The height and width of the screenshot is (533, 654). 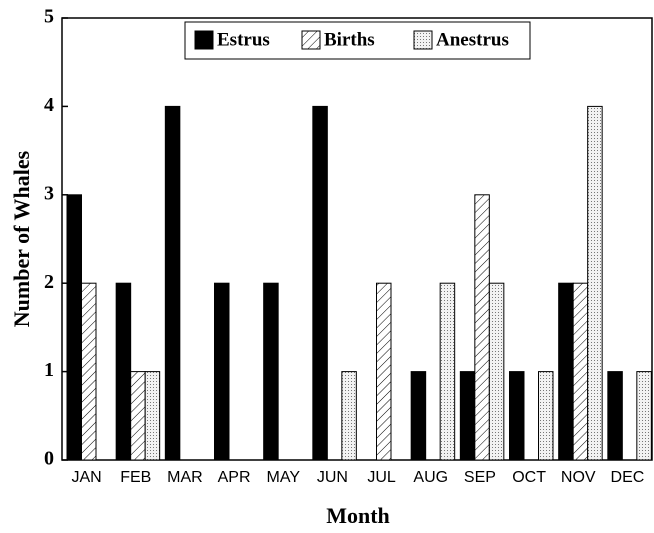 What do you see at coordinates (472, 39) in the screenshot?
I see `legend-label: Anestrus` at bounding box center [472, 39].